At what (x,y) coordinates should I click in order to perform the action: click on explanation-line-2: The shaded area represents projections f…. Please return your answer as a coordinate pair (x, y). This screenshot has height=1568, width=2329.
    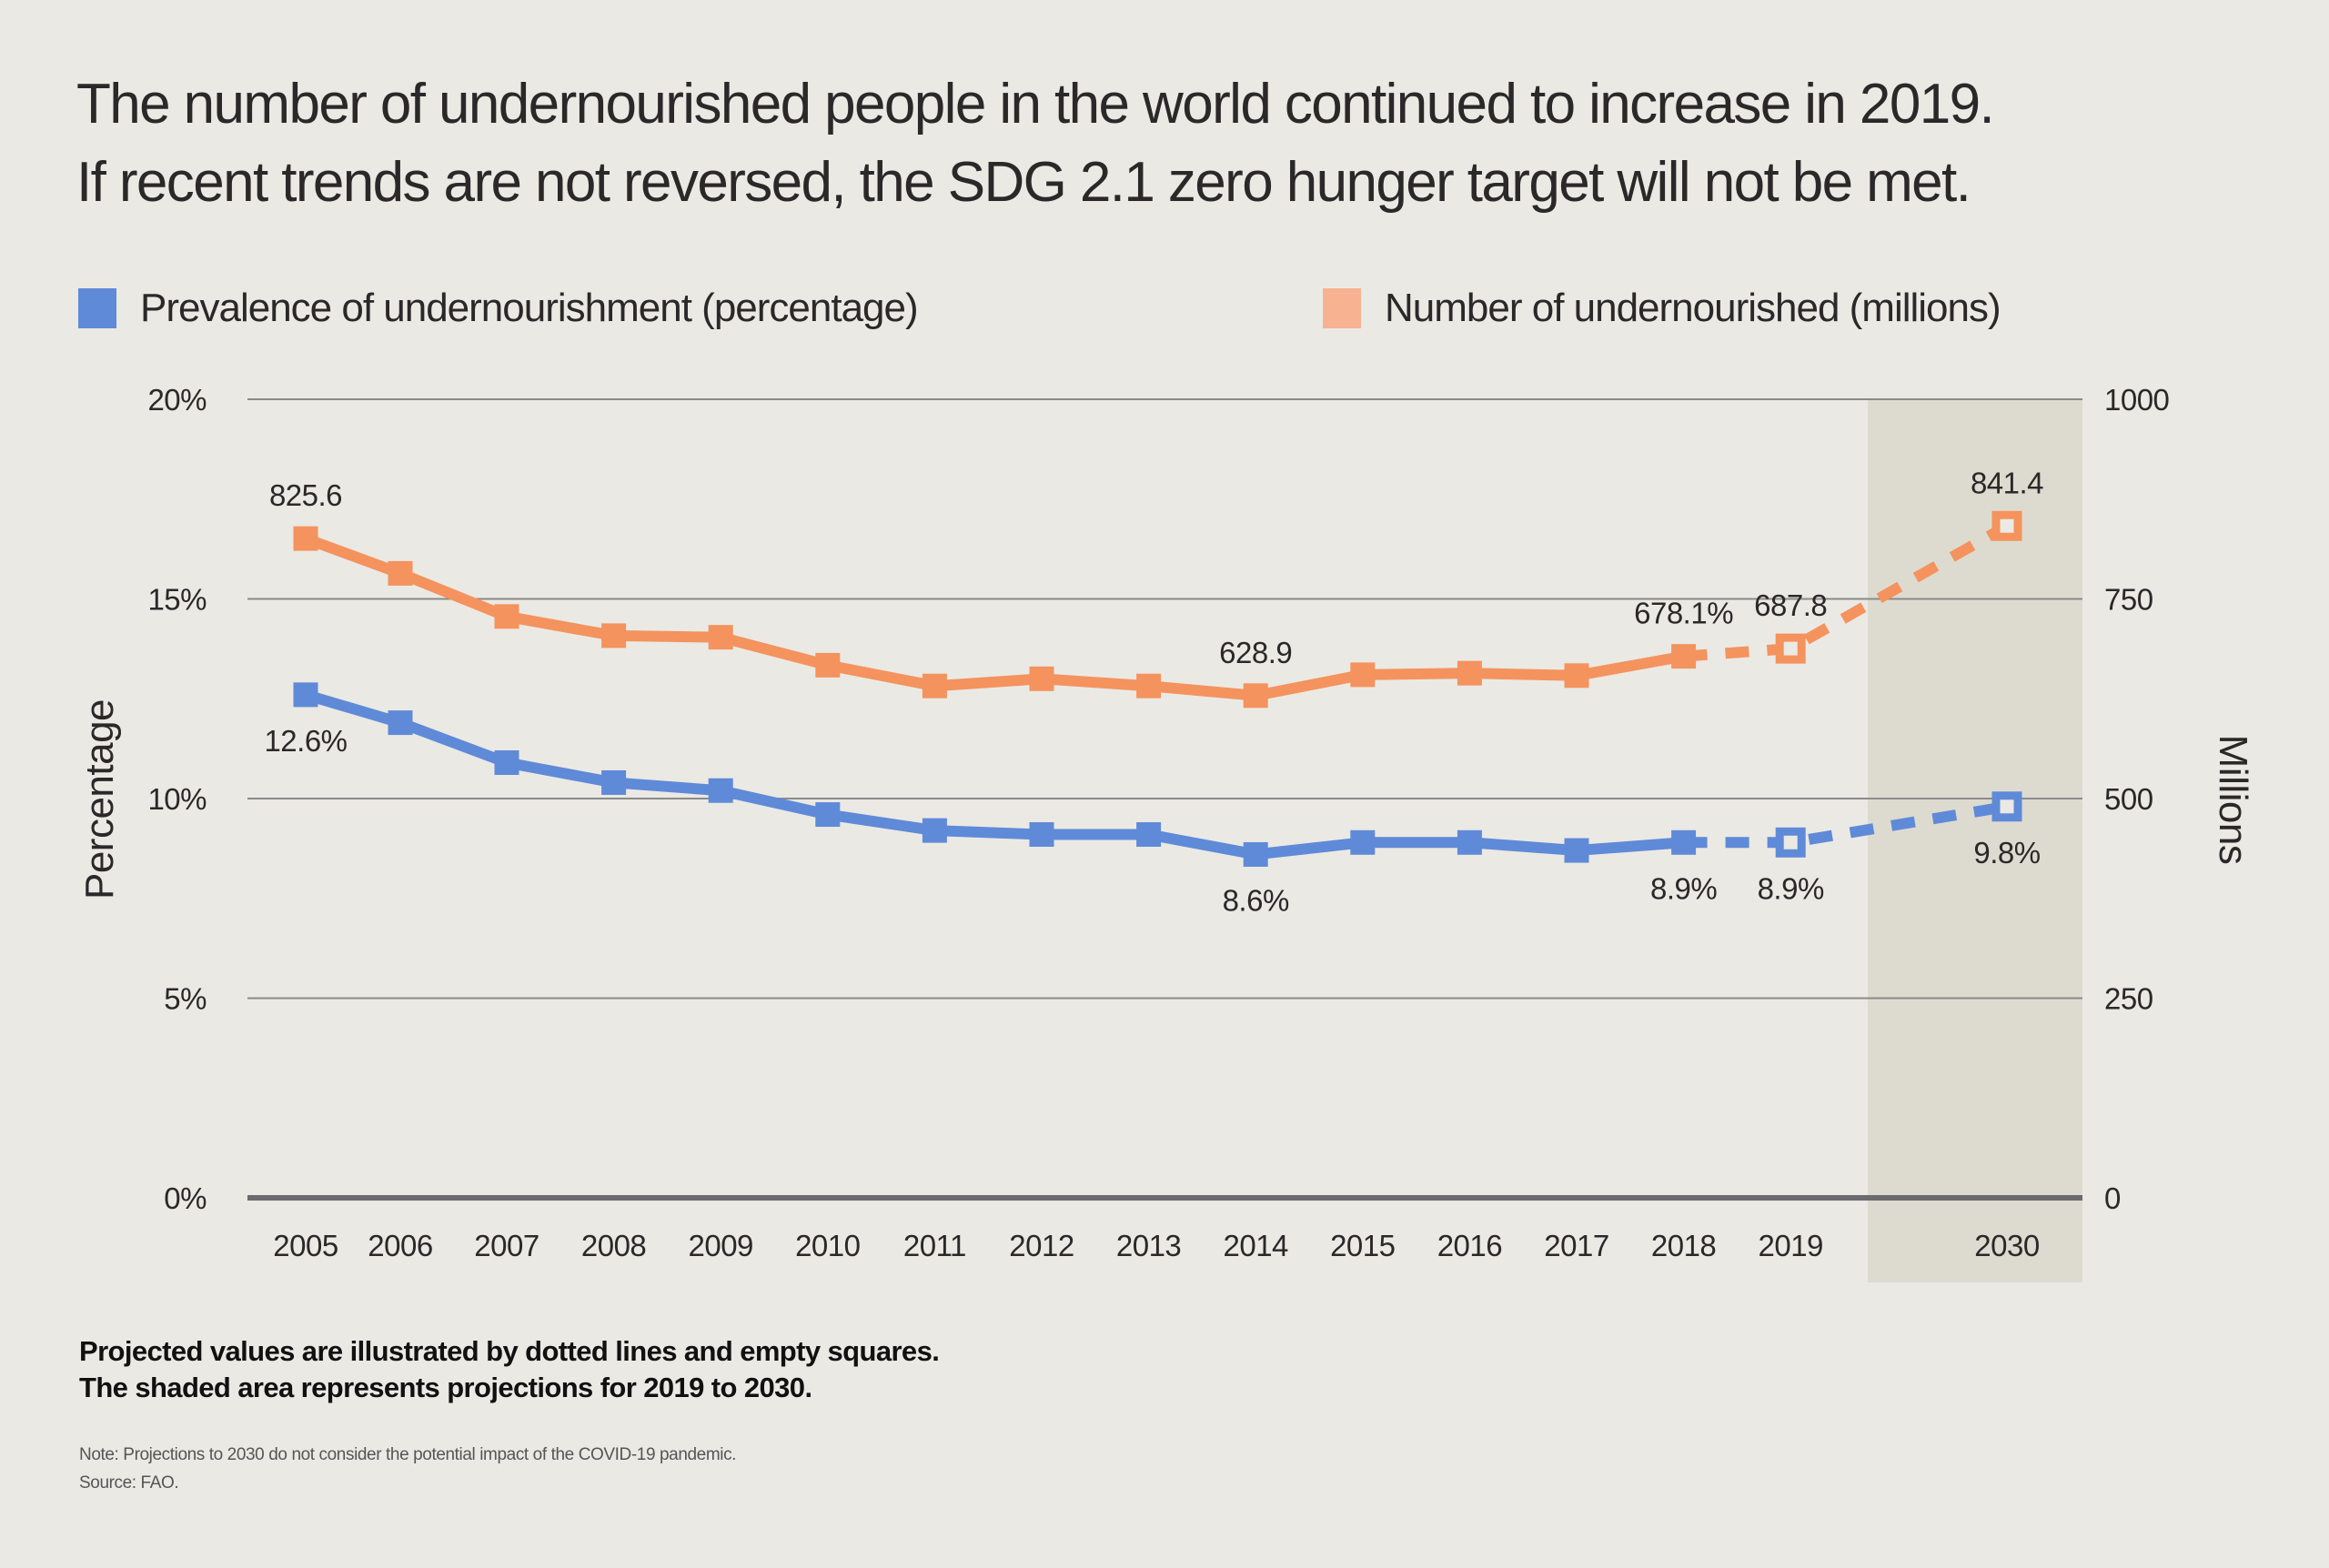
    Looking at the image, I should click on (445, 1387).